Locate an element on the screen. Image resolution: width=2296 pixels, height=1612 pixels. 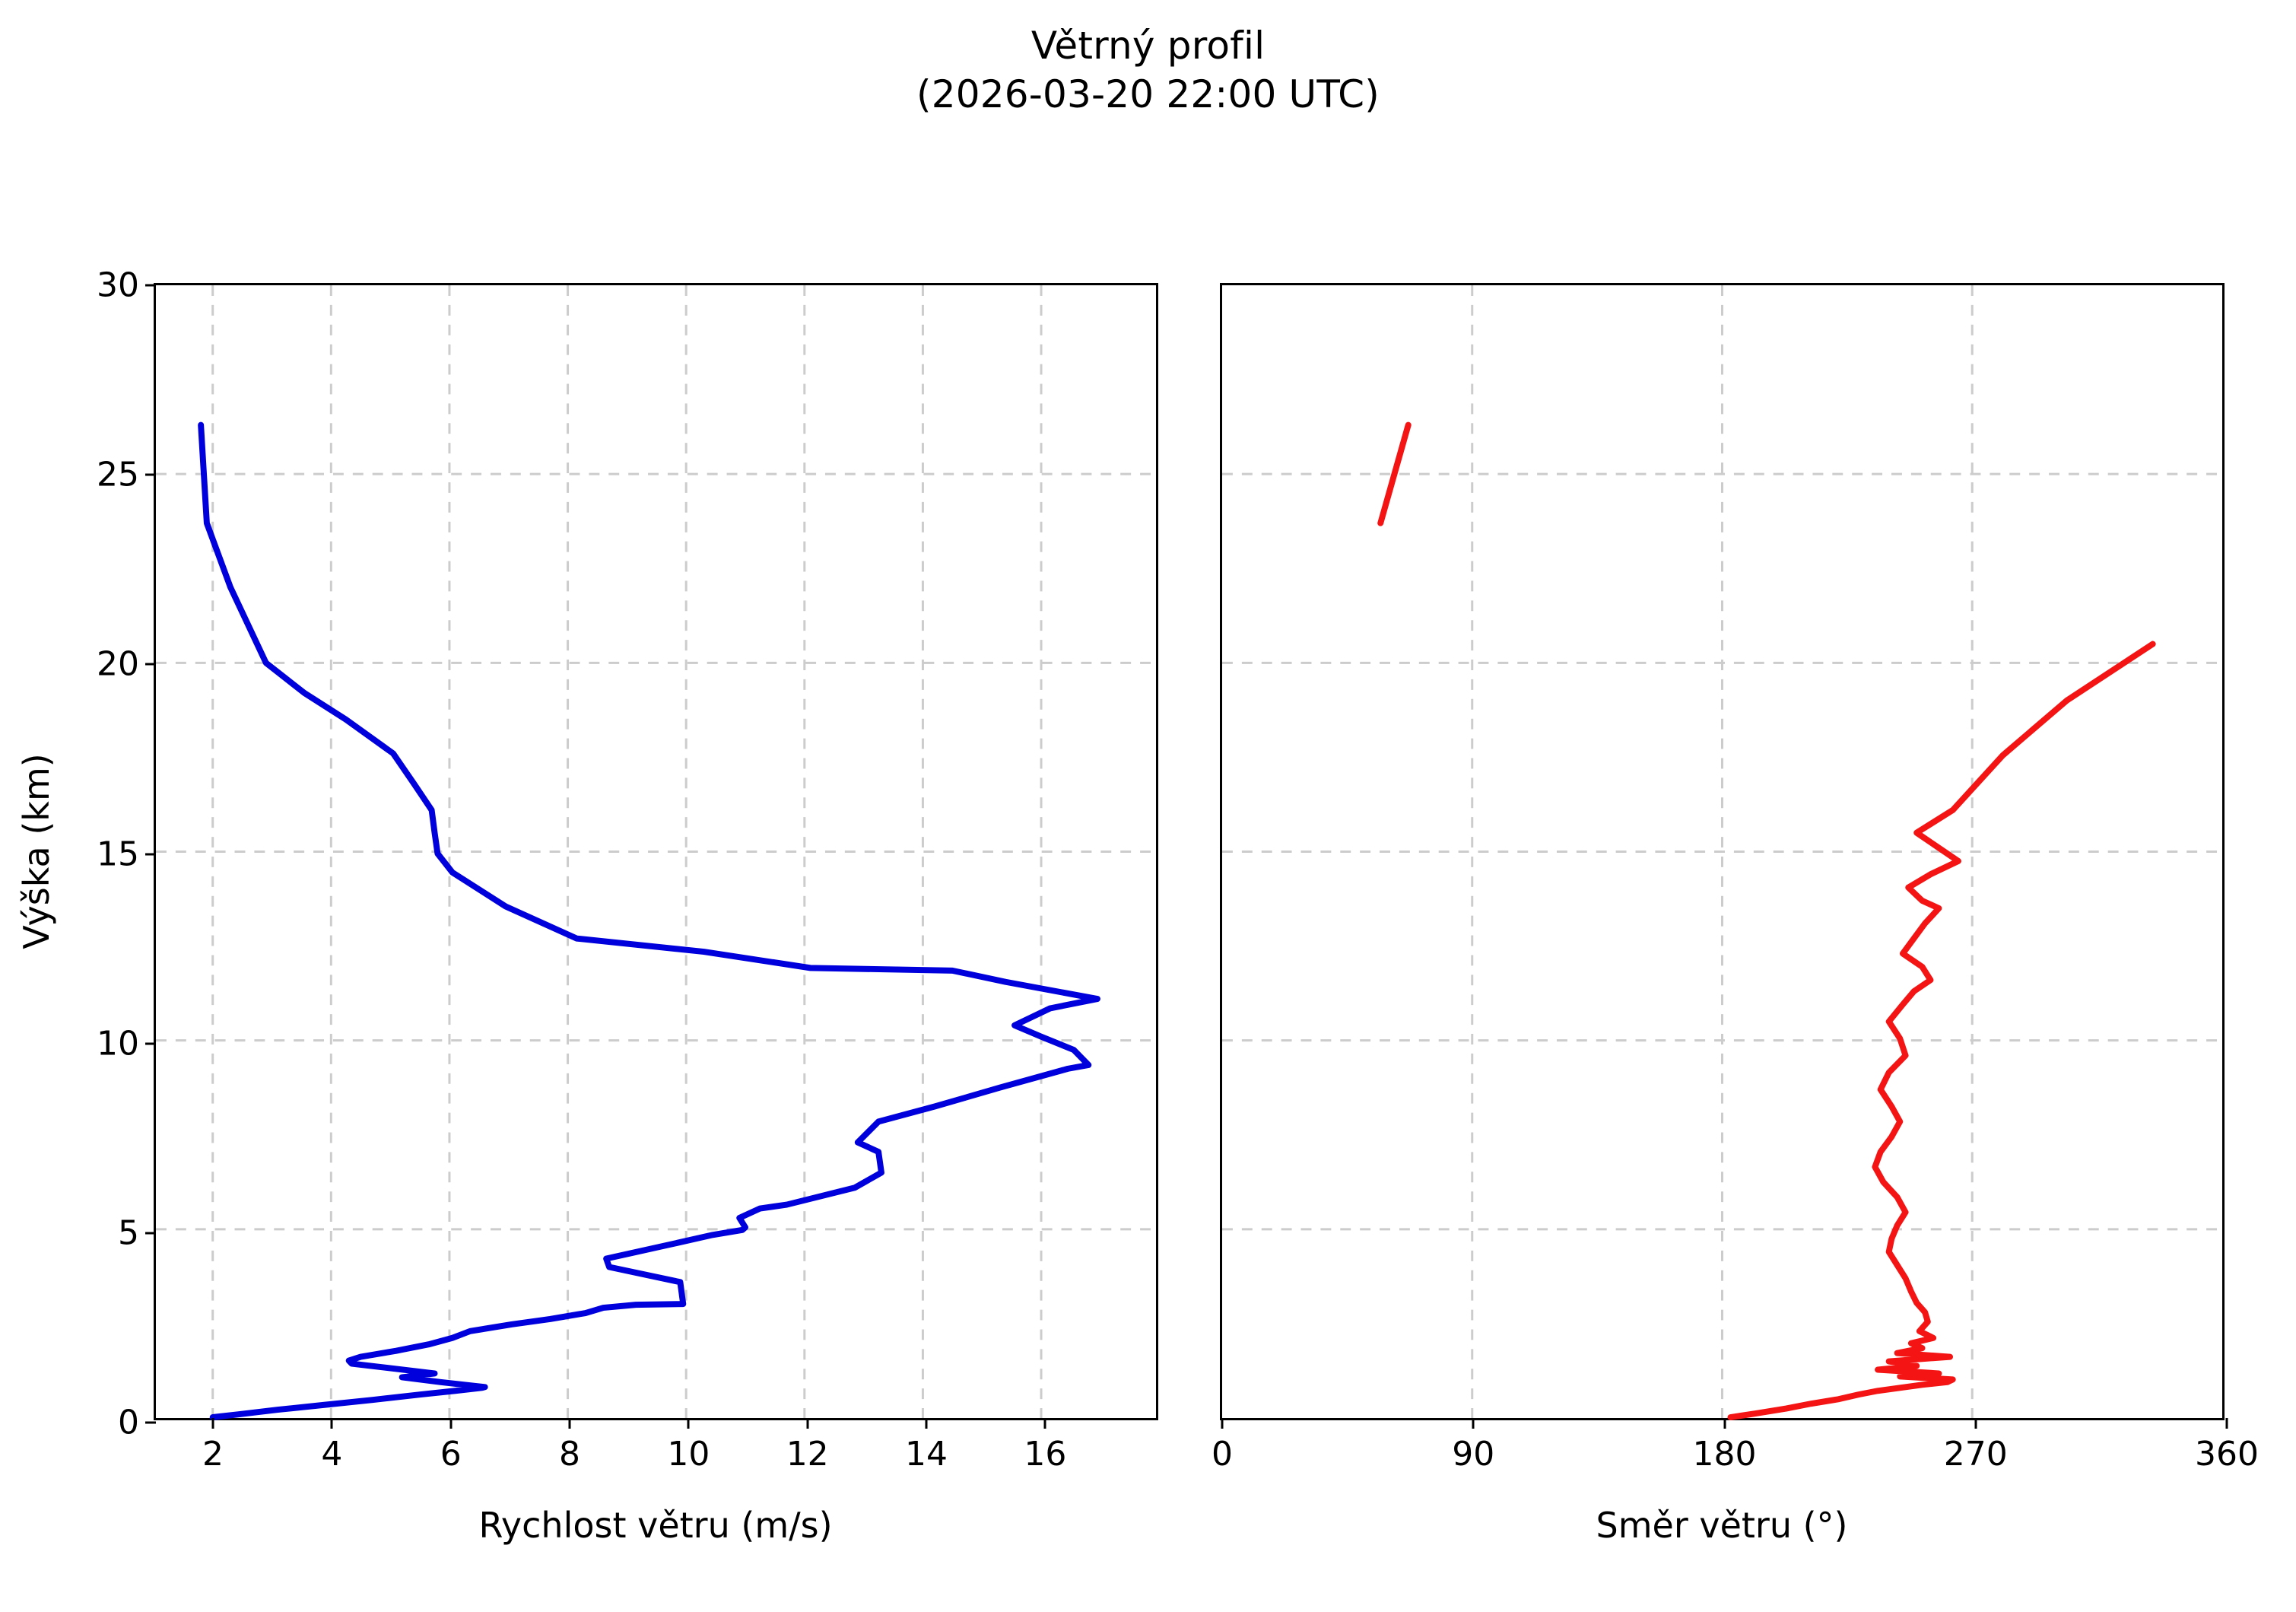
x-tick-label: 360 is located at coordinates (2227, 1454).